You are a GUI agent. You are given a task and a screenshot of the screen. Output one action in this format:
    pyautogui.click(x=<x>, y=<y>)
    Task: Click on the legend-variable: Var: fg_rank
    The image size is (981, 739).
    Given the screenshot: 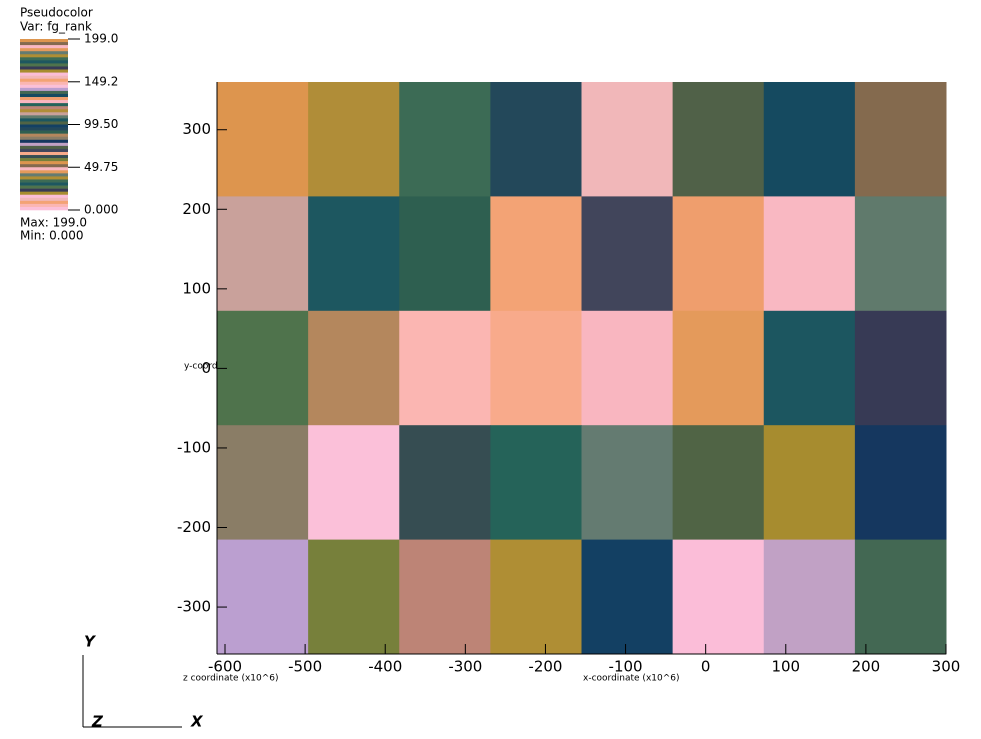 What is the action you would take?
    pyautogui.click(x=56, y=27)
    